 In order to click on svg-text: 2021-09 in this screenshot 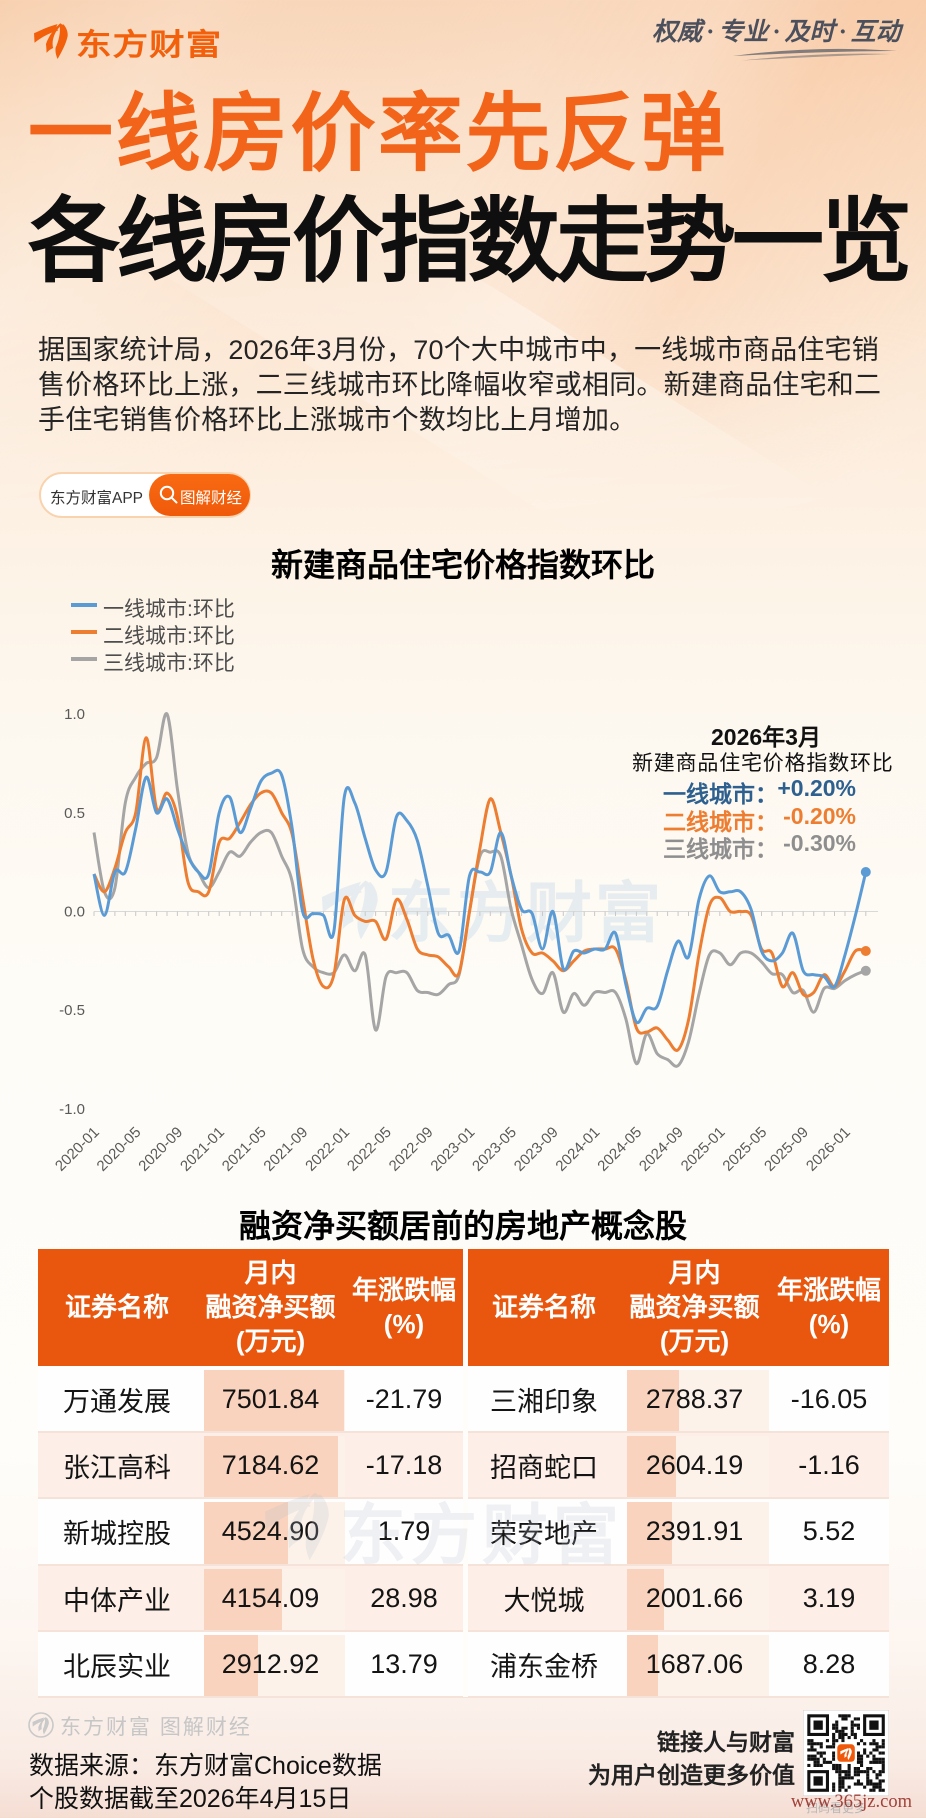, I will do `click(285, 1149)`.